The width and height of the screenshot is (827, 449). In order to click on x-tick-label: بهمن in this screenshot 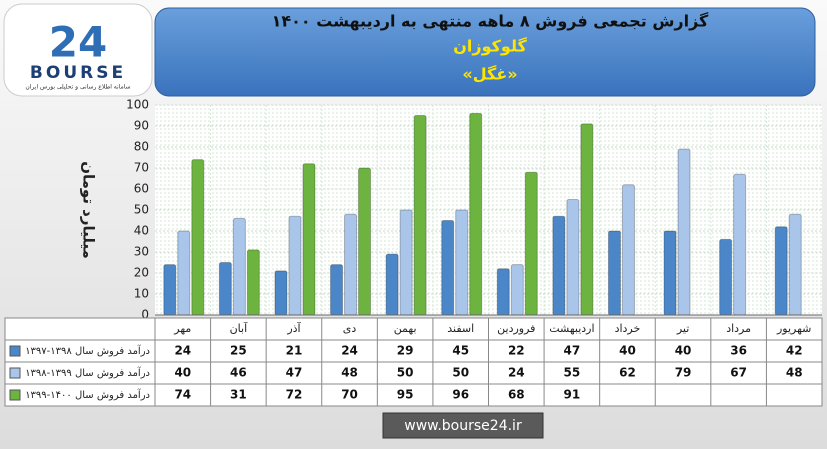, I will do `click(405, 328)`.